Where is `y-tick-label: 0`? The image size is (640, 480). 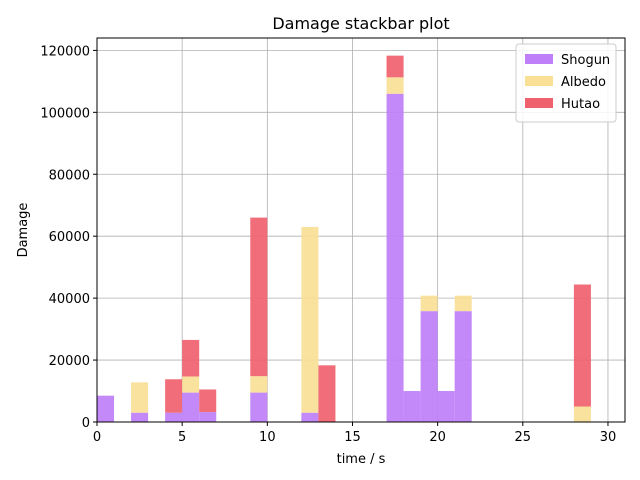
y-tick-label: 0 is located at coordinates (86, 423).